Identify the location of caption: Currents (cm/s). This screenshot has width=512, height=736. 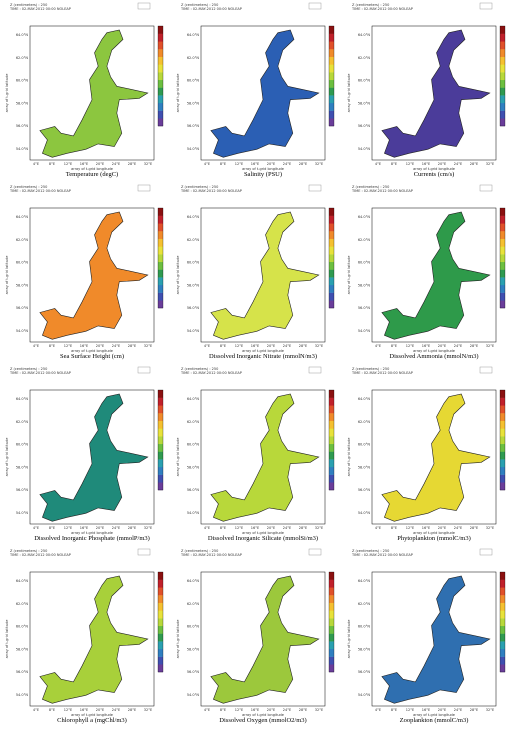
(434, 174).